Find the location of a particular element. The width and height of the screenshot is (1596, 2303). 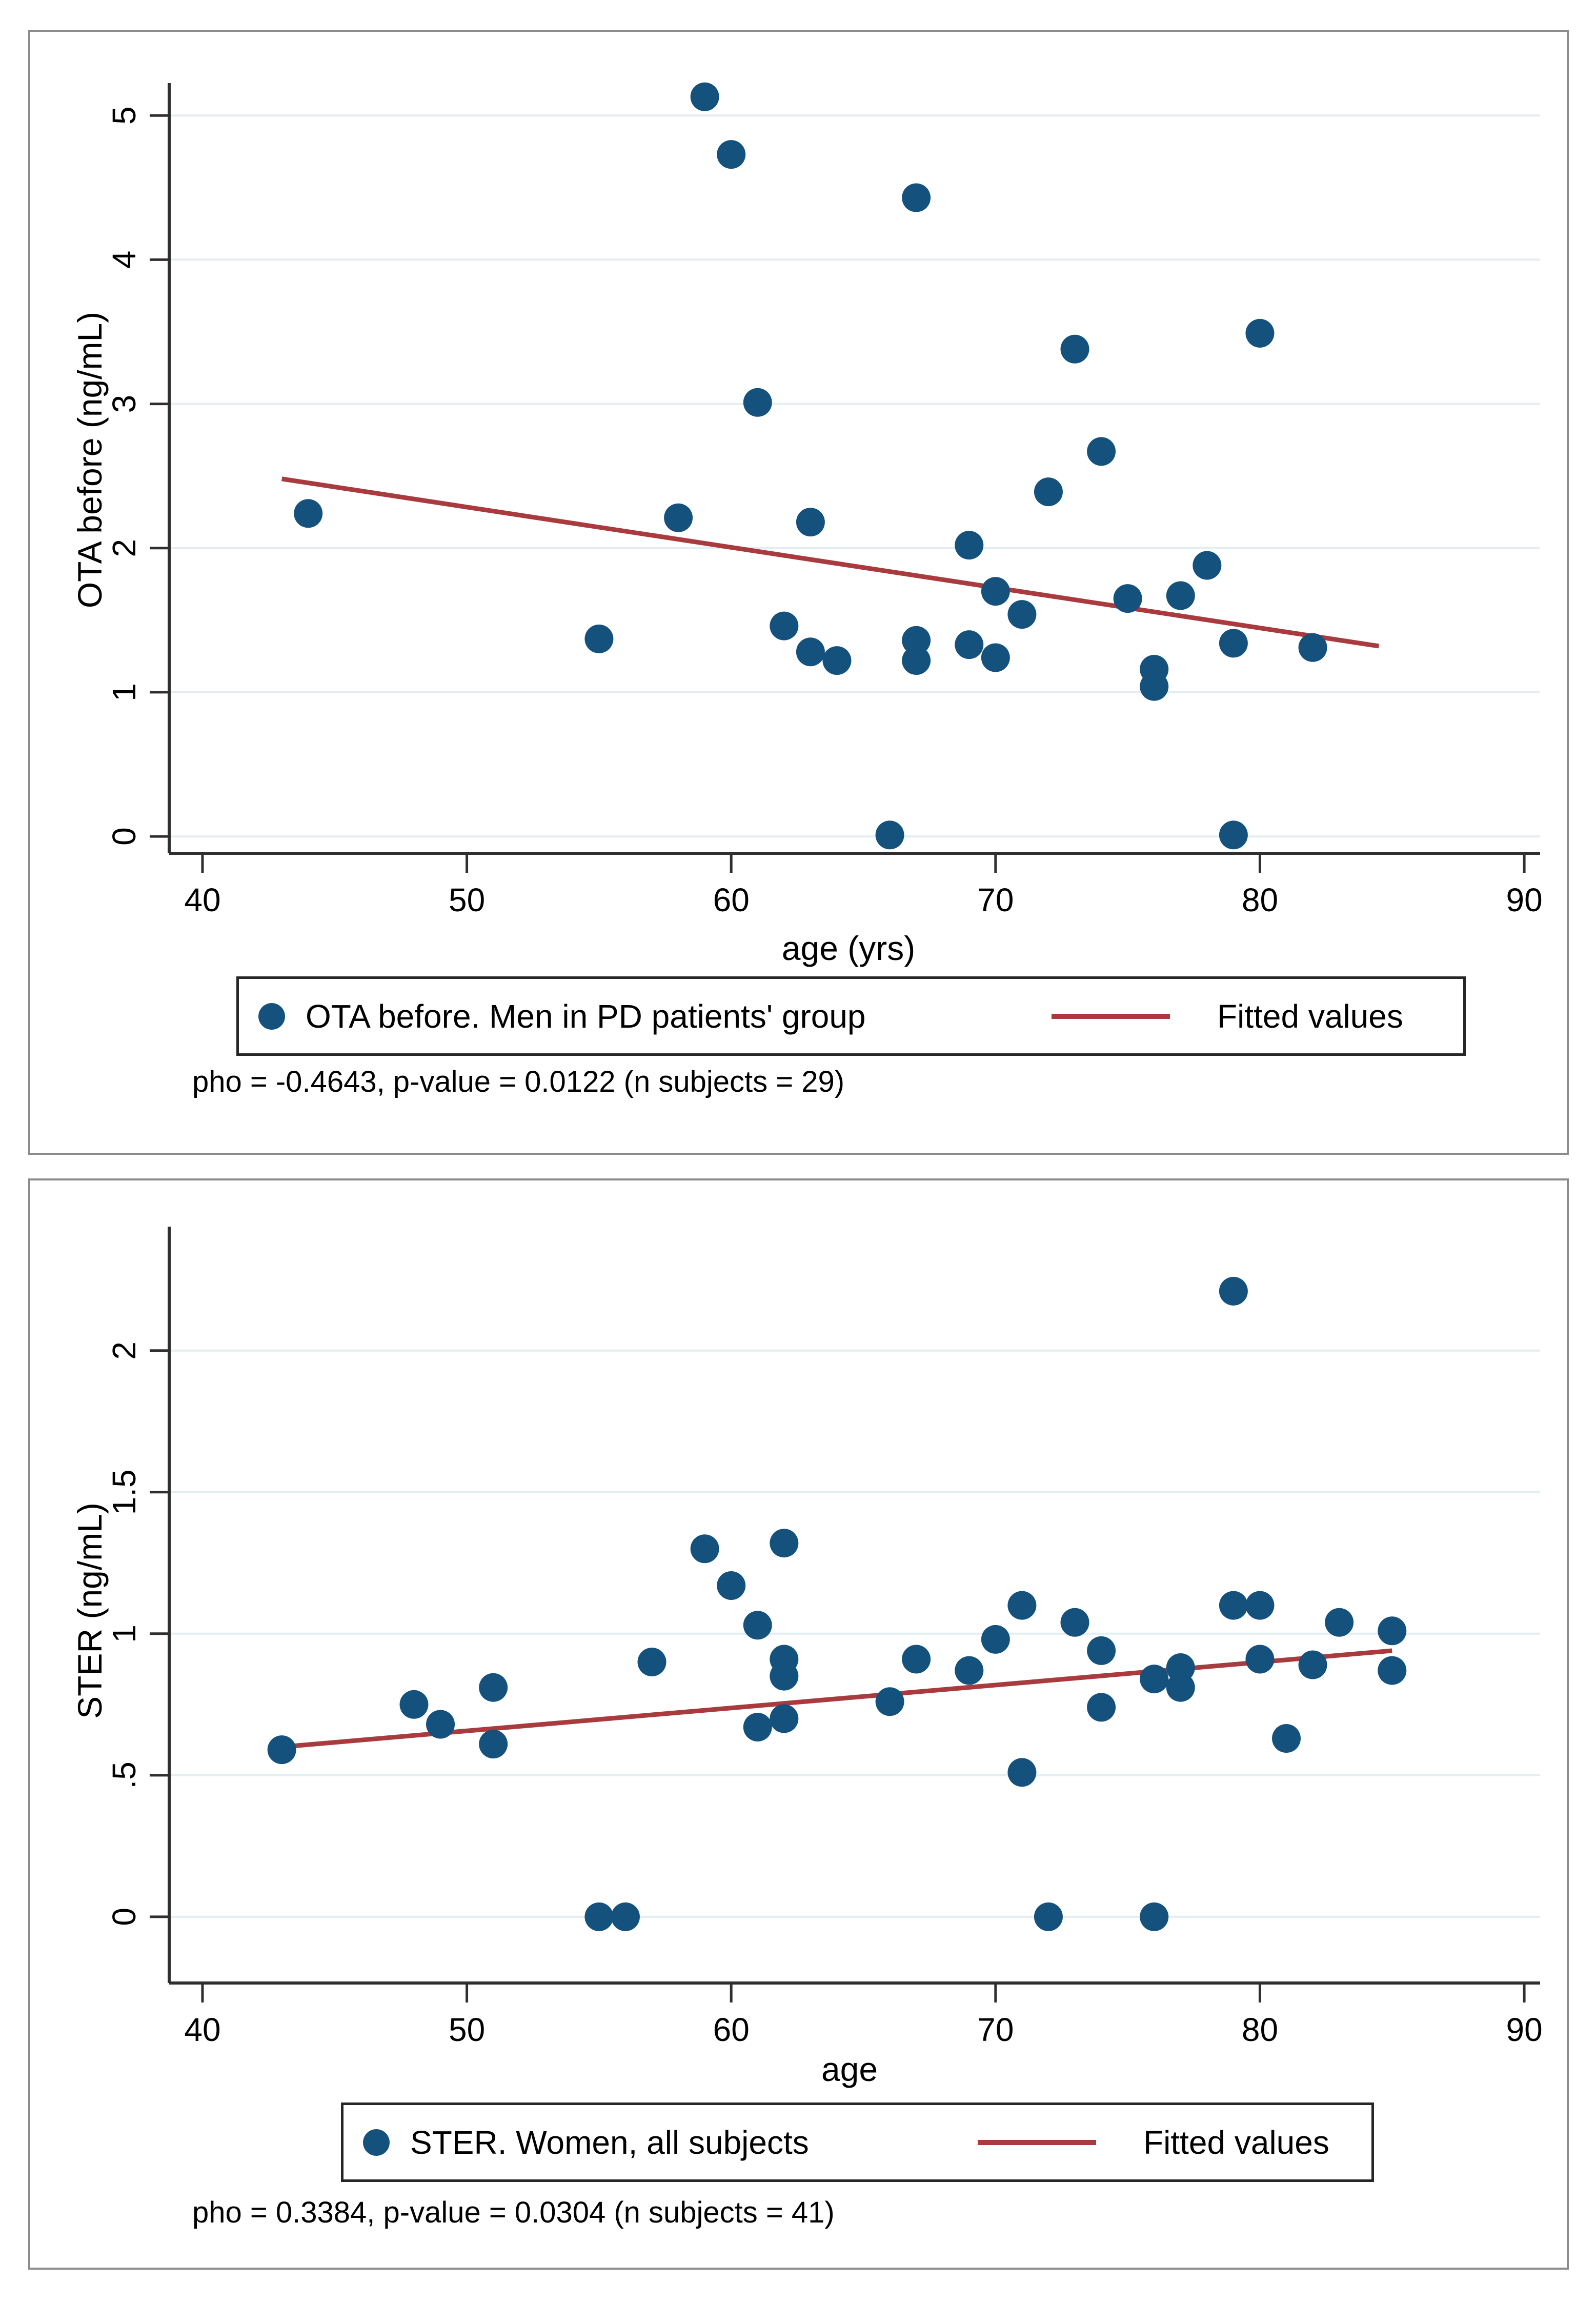

x-axis-title: age (yrs) is located at coordinates (848, 948).